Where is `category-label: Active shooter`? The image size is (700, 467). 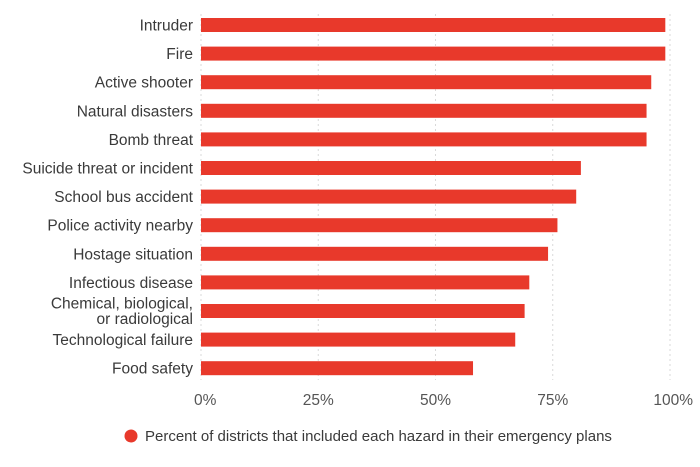
category-label: Active shooter is located at coordinates (144, 83).